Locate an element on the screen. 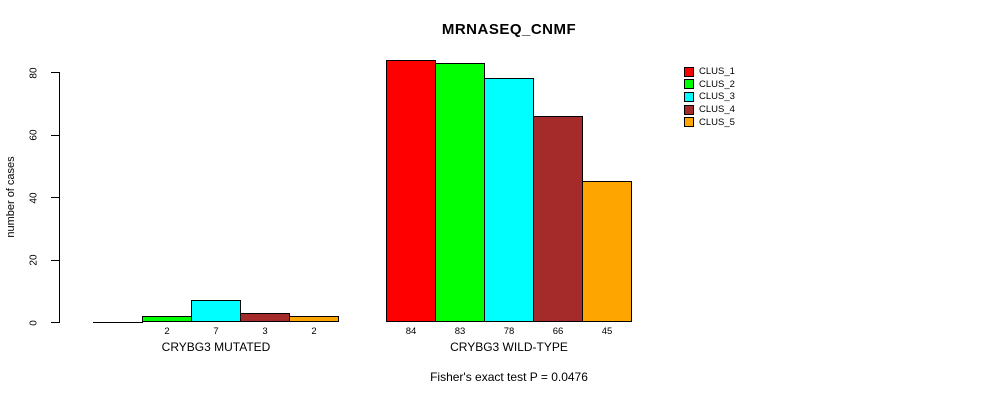 This screenshot has width=990, height=400. y-tick-label: 60 is located at coordinates (34, 135).